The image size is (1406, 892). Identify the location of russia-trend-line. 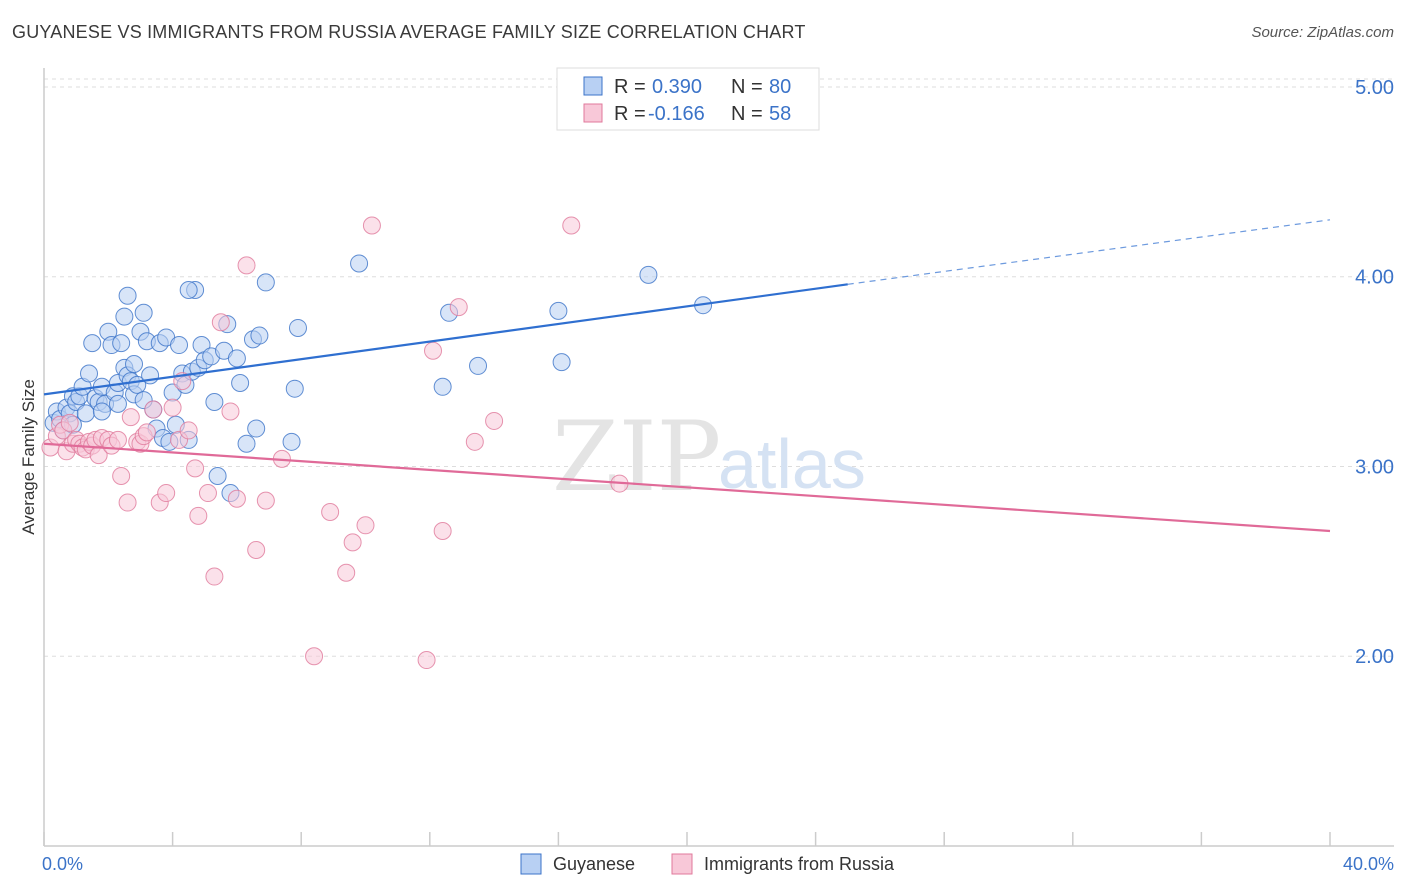
(687, 487).